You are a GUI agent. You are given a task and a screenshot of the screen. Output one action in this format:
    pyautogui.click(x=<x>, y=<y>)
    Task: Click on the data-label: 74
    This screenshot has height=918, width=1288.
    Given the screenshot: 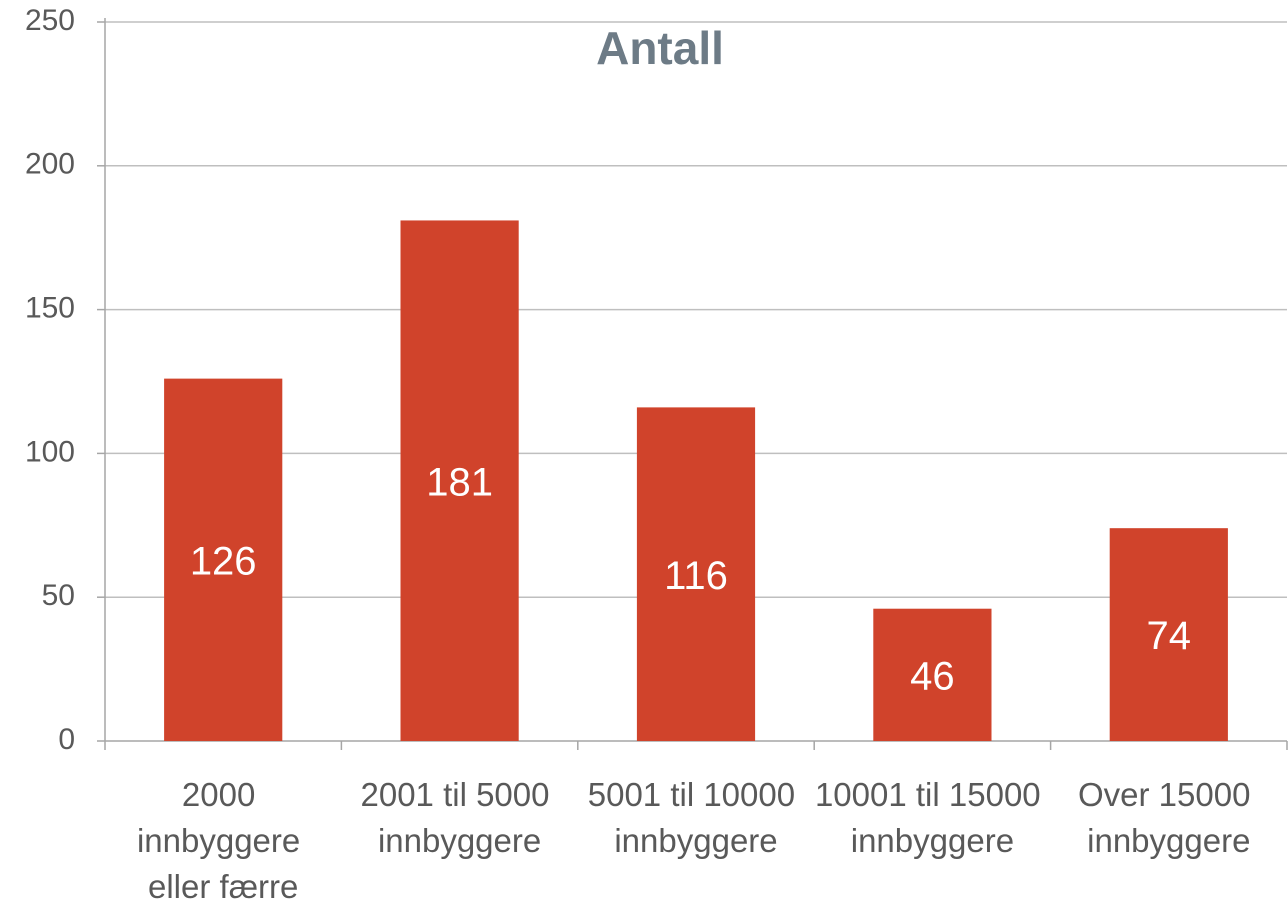 What is the action you would take?
    pyautogui.click(x=1169, y=636)
    